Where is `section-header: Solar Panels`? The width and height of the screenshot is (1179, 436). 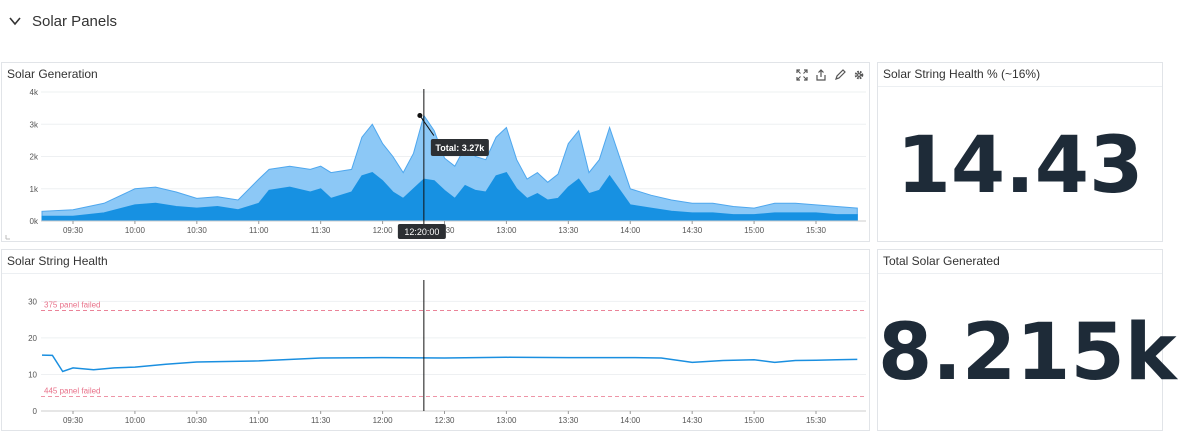
section-header: Solar Panels is located at coordinates (62, 21).